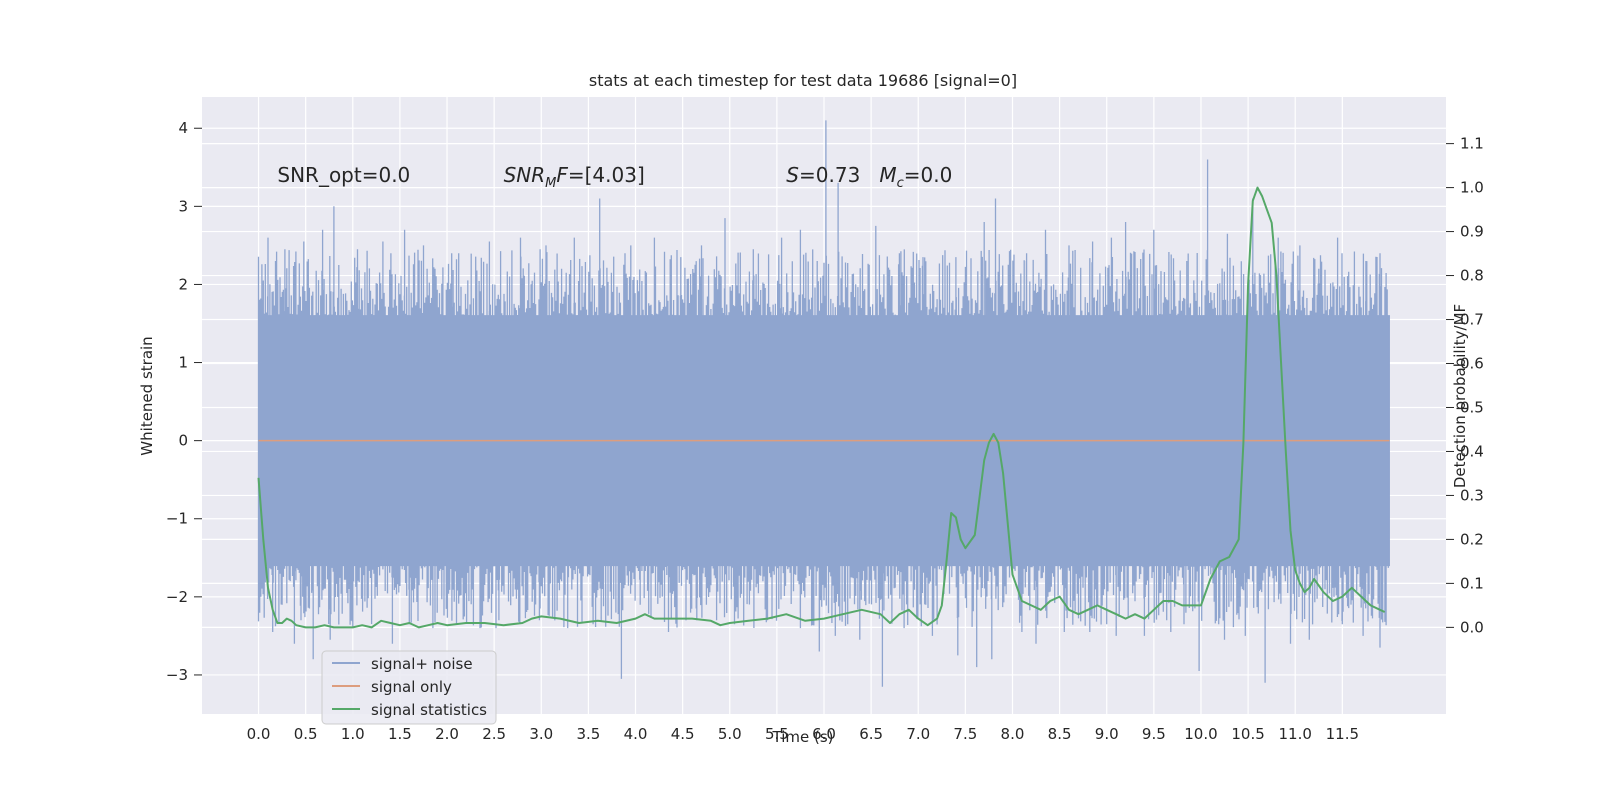  Describe the element at coordinates (824, 734) in the screenshot. I see `x-tick-label: 6.0` at that location.